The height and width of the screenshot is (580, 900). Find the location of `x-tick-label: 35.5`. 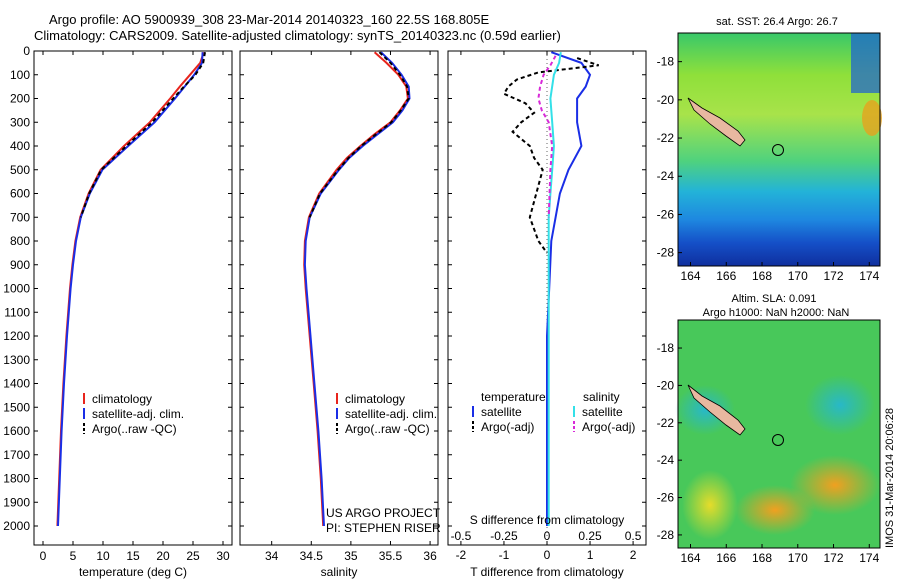

x-tick-label: 35.5 is located at coordinates (391, 556).